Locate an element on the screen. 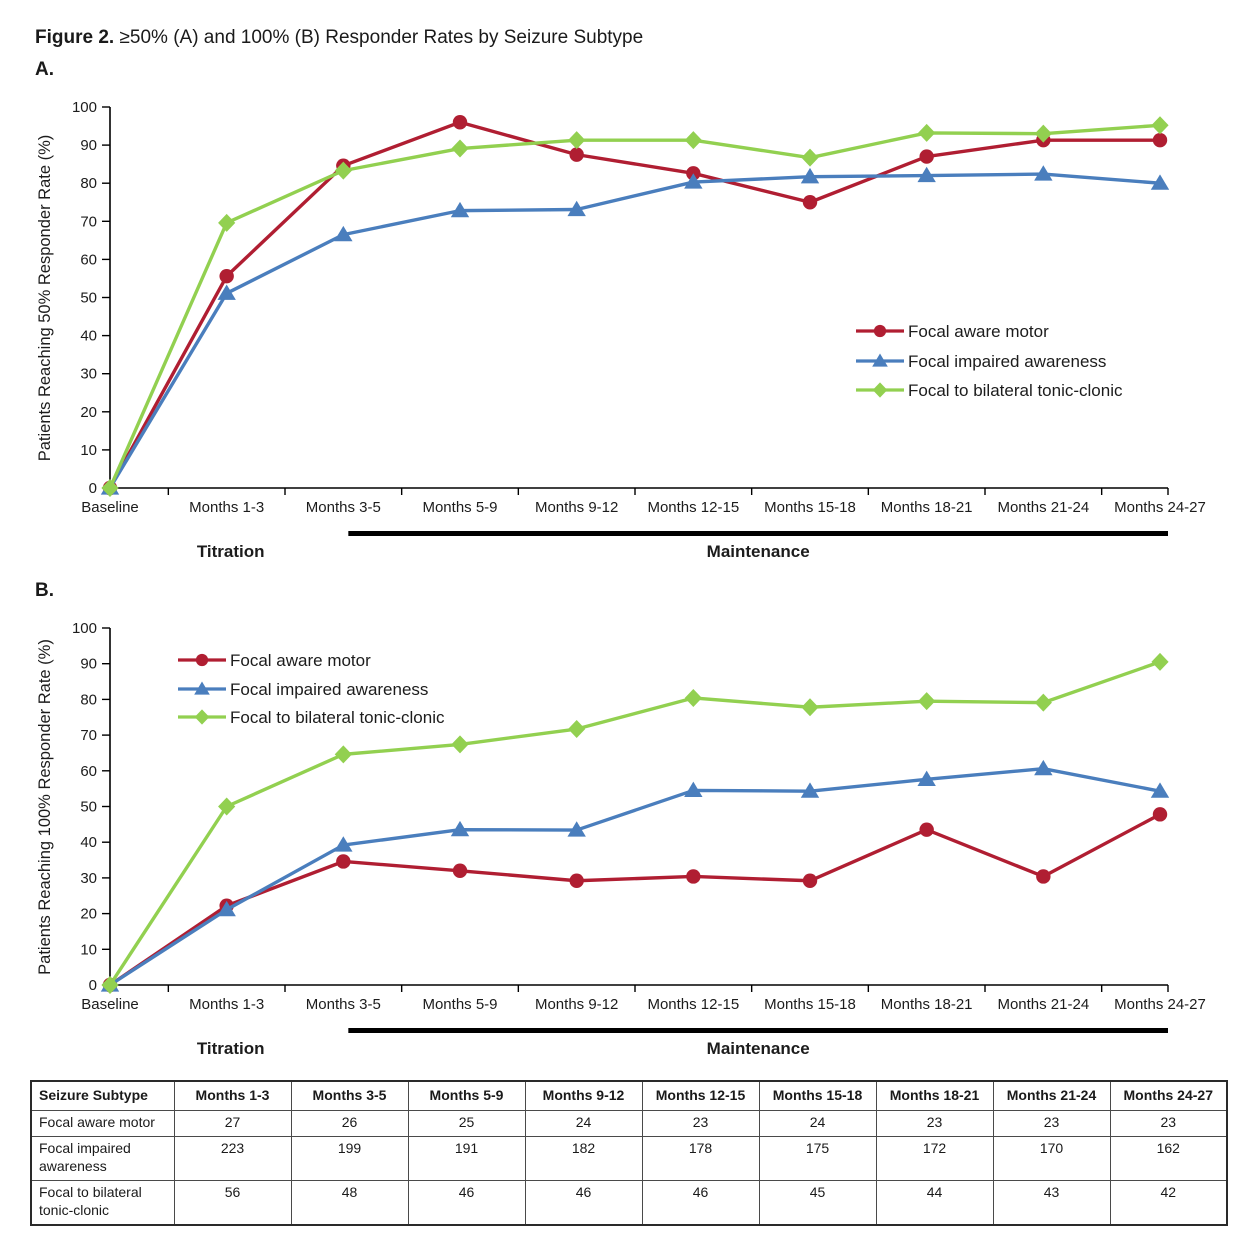 The height and width of the screenshot is (1248, 1248). table-cell: 45 is located at coordinates (817, 1202).